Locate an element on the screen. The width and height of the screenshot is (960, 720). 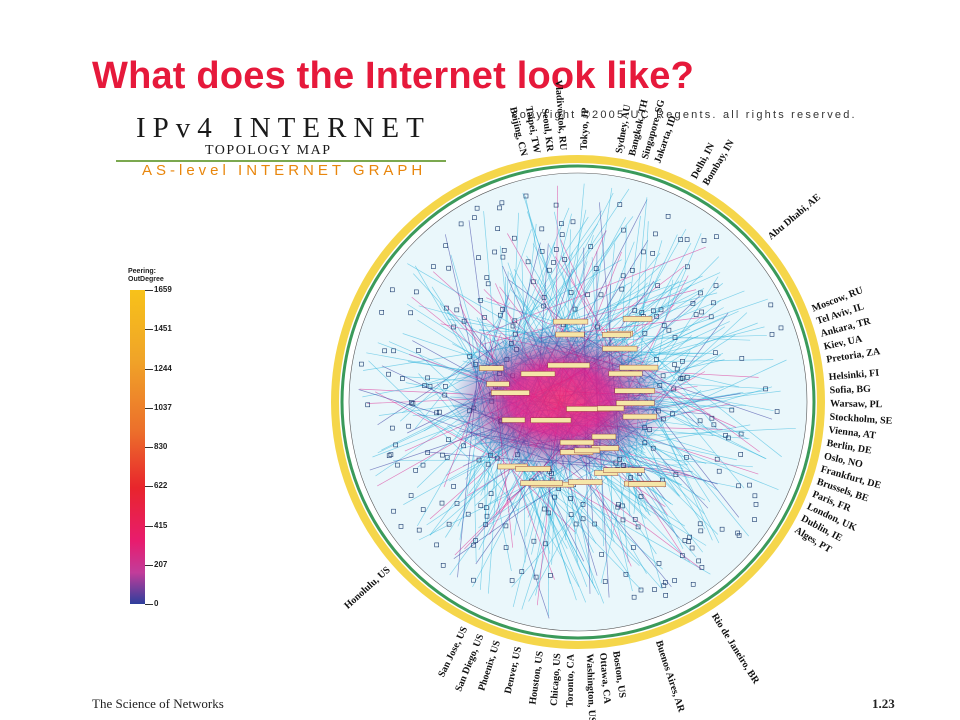
legend-title-line-1: Peering: is located at coordinates (142, 271).